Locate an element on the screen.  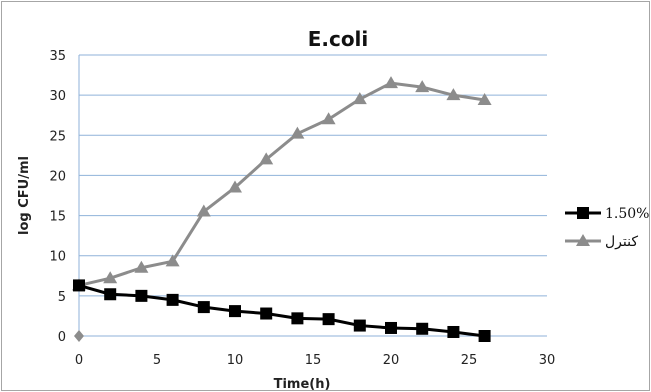
y-tick-label: 35 is located at coordinates (57, 56).